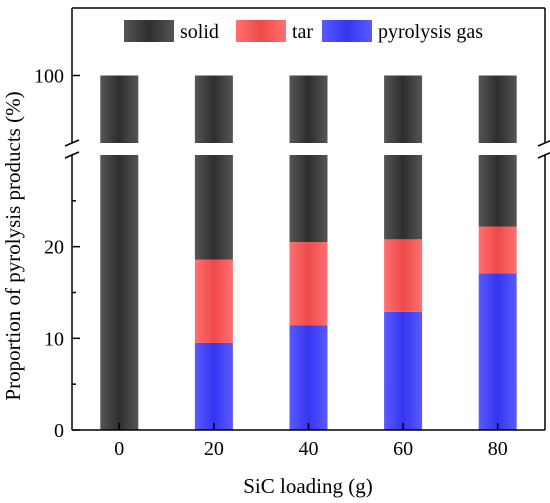  Describe the element at coordinates (213, 301) in the screenshot. I see `bar-tar-20-lower` at that location.